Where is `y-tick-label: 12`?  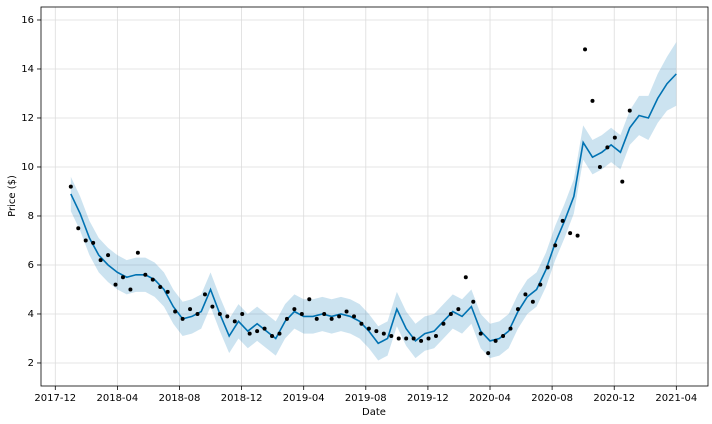
y-tick-label: 12 is located at coordinates (27, 118).